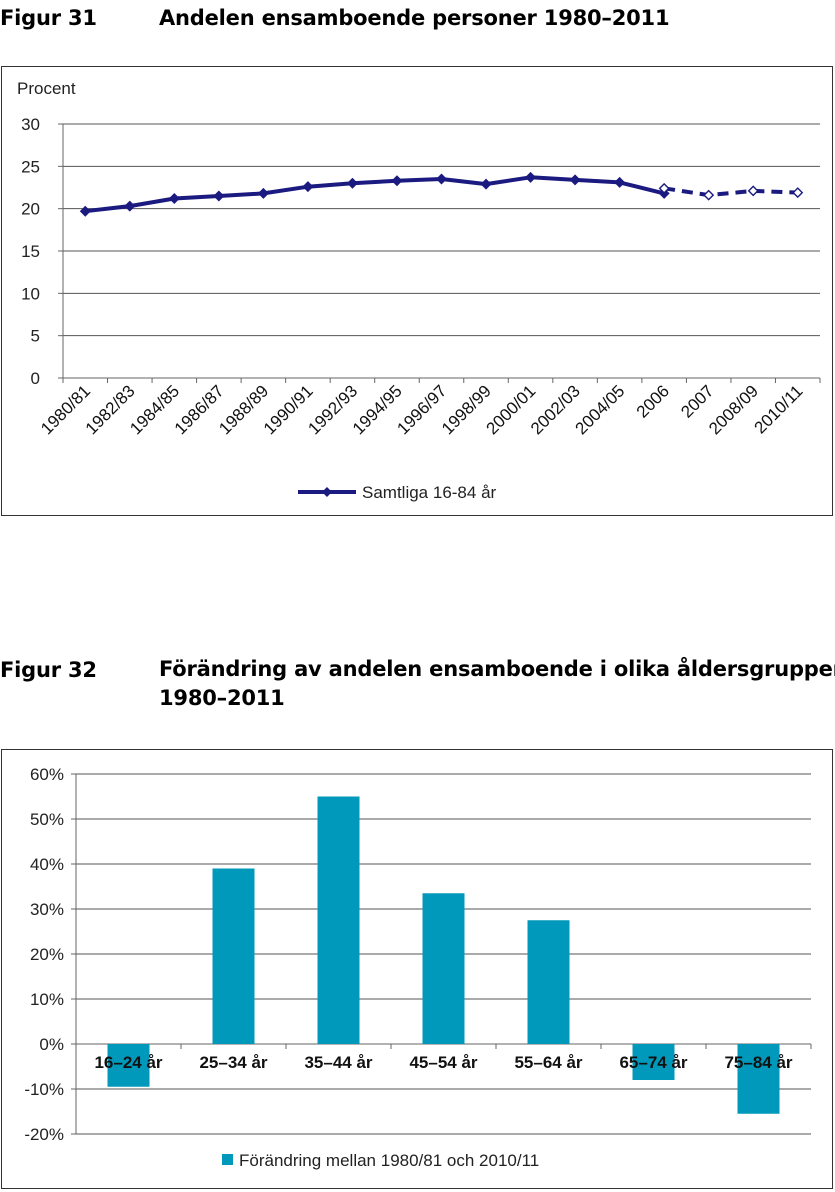 This screenshot has height=1192, width=835. Describe the element at coordinates (733, 409) in the screenshot. I see `x-tick-label: 2008/09` at that location.